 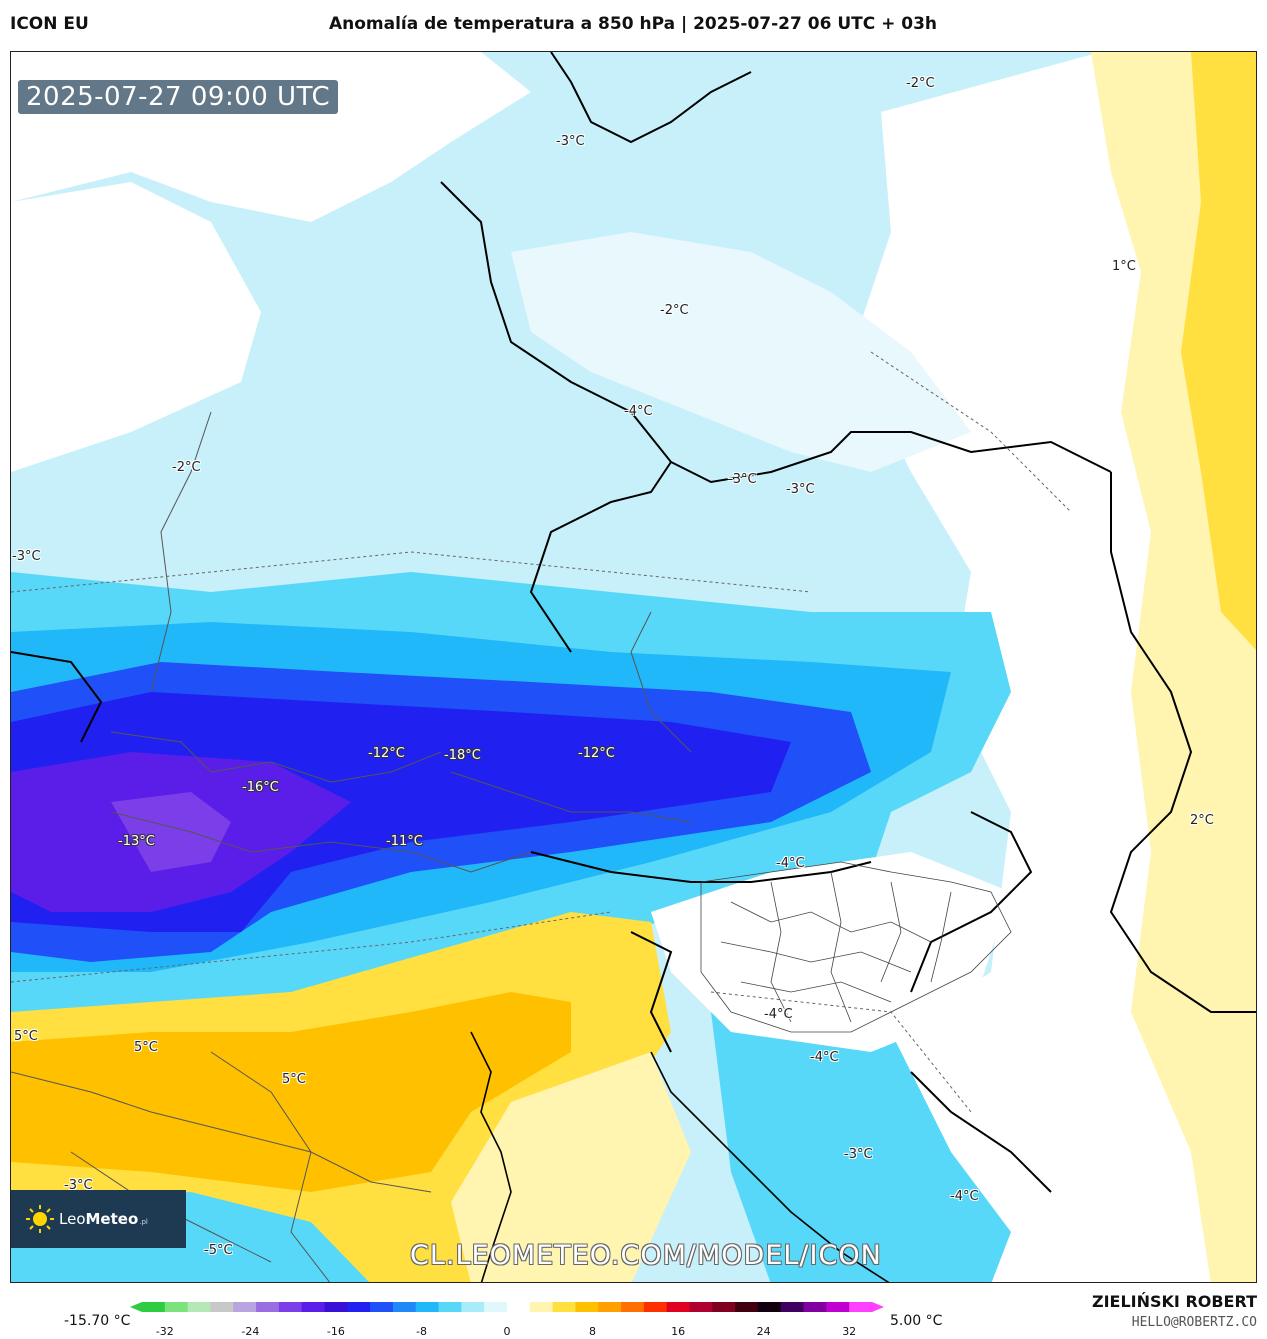 What do you see at coordinates (849, 1331) in the screenshot?
I see `legend-tick-label: 32` at bounding box center [849, 1331].